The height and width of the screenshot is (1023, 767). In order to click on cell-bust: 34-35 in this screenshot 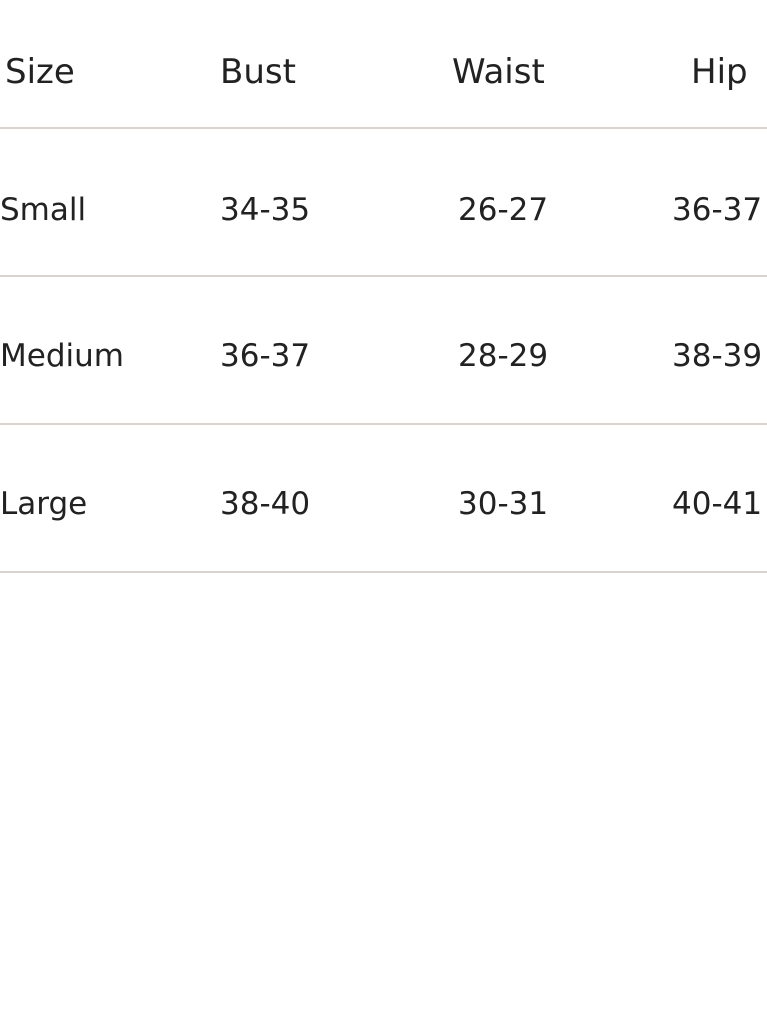, I will do `click(265, 210)`.